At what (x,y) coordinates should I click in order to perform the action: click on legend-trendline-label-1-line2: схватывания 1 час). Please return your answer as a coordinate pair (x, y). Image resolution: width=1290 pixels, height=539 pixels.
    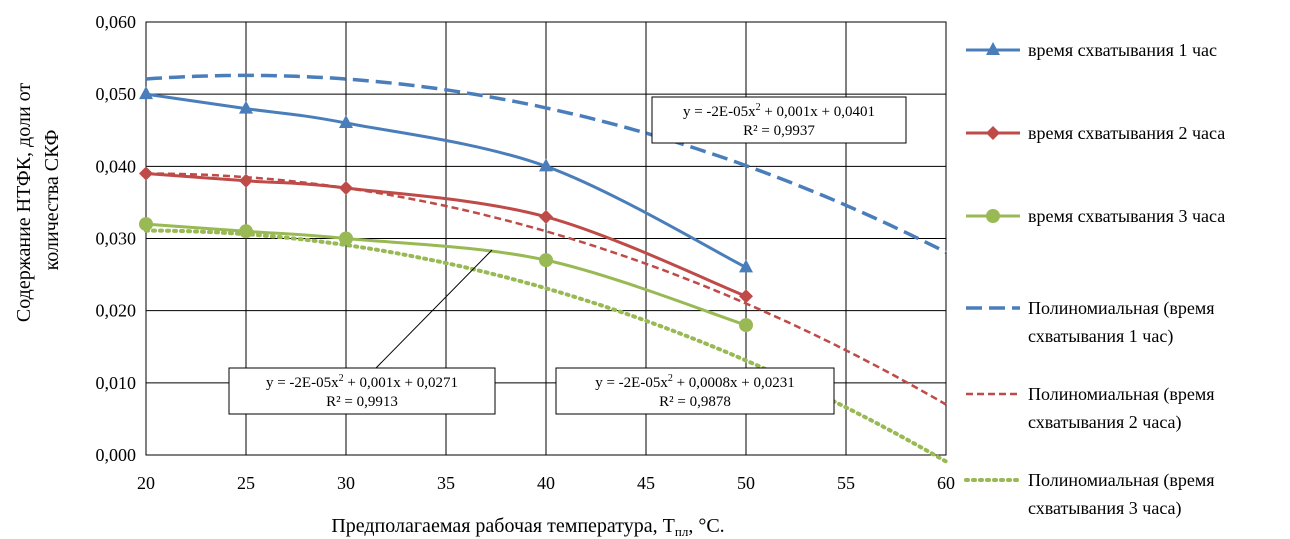
    Looking at the image, I should click on (1100, 336).